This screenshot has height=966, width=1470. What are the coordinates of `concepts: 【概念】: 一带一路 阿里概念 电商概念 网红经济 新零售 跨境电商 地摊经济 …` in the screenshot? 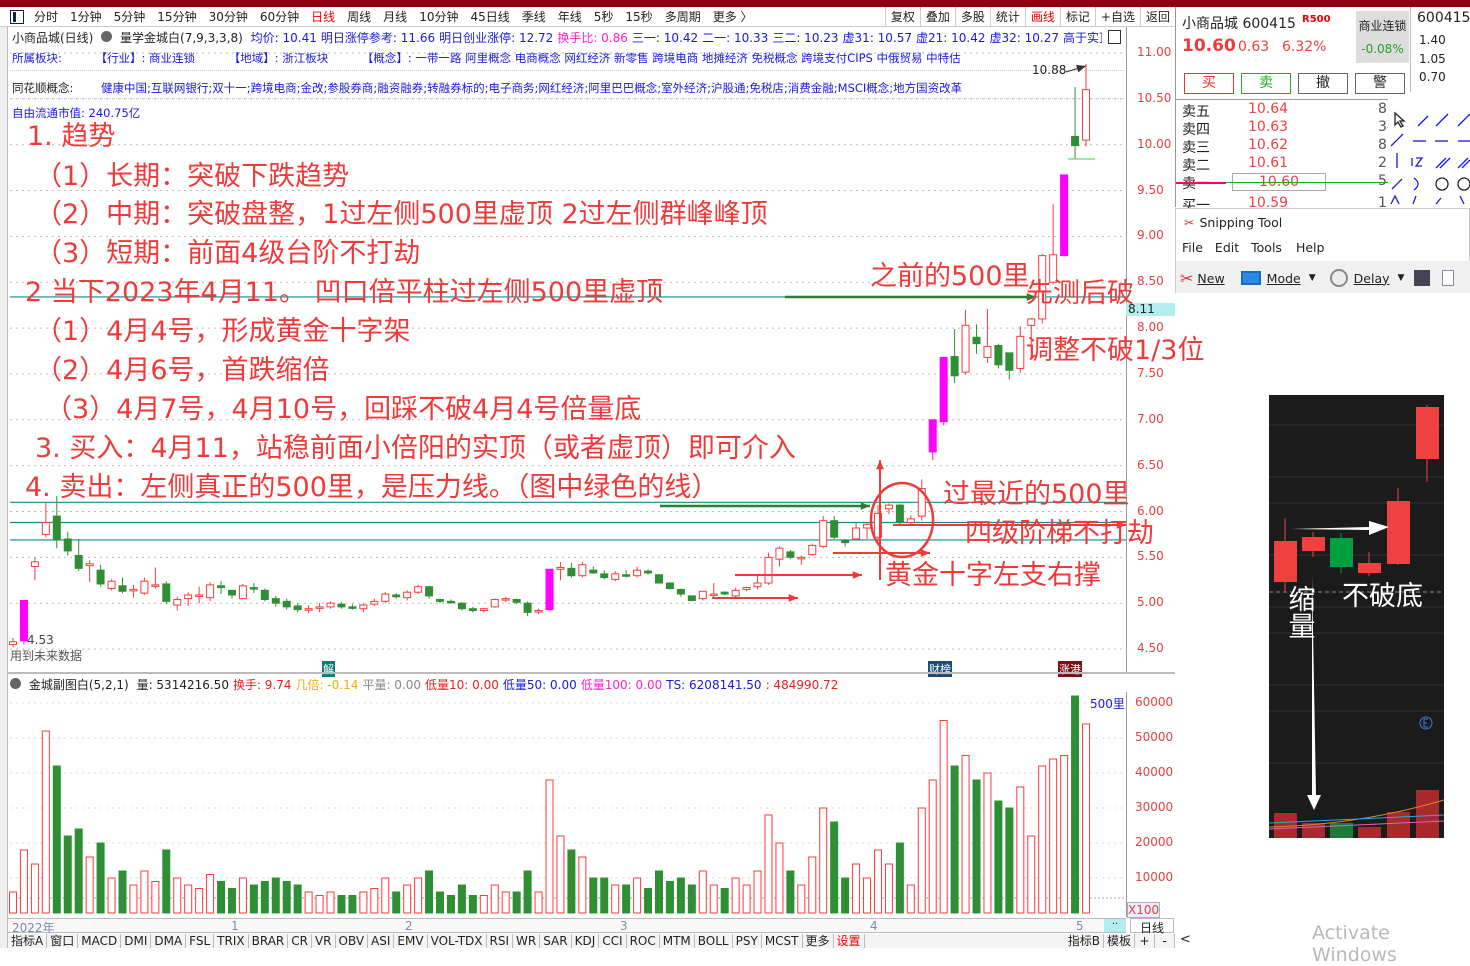 It's located at (661, 58).